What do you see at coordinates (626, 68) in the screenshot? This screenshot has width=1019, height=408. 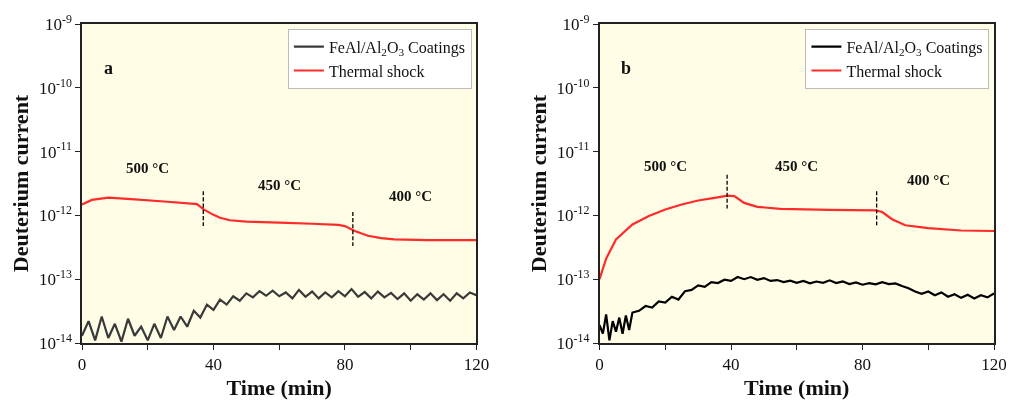 I see `text: b` at bounding box center [626, 68].